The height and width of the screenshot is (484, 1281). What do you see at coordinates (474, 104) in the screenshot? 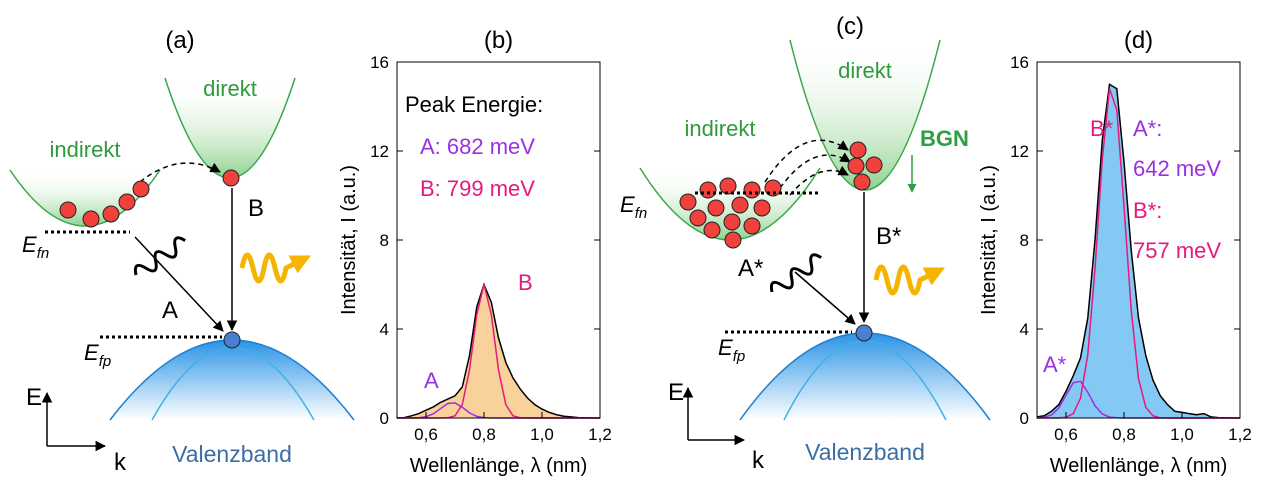
I see `annotation: Peak Energie:` at bounding box center [474, 104].